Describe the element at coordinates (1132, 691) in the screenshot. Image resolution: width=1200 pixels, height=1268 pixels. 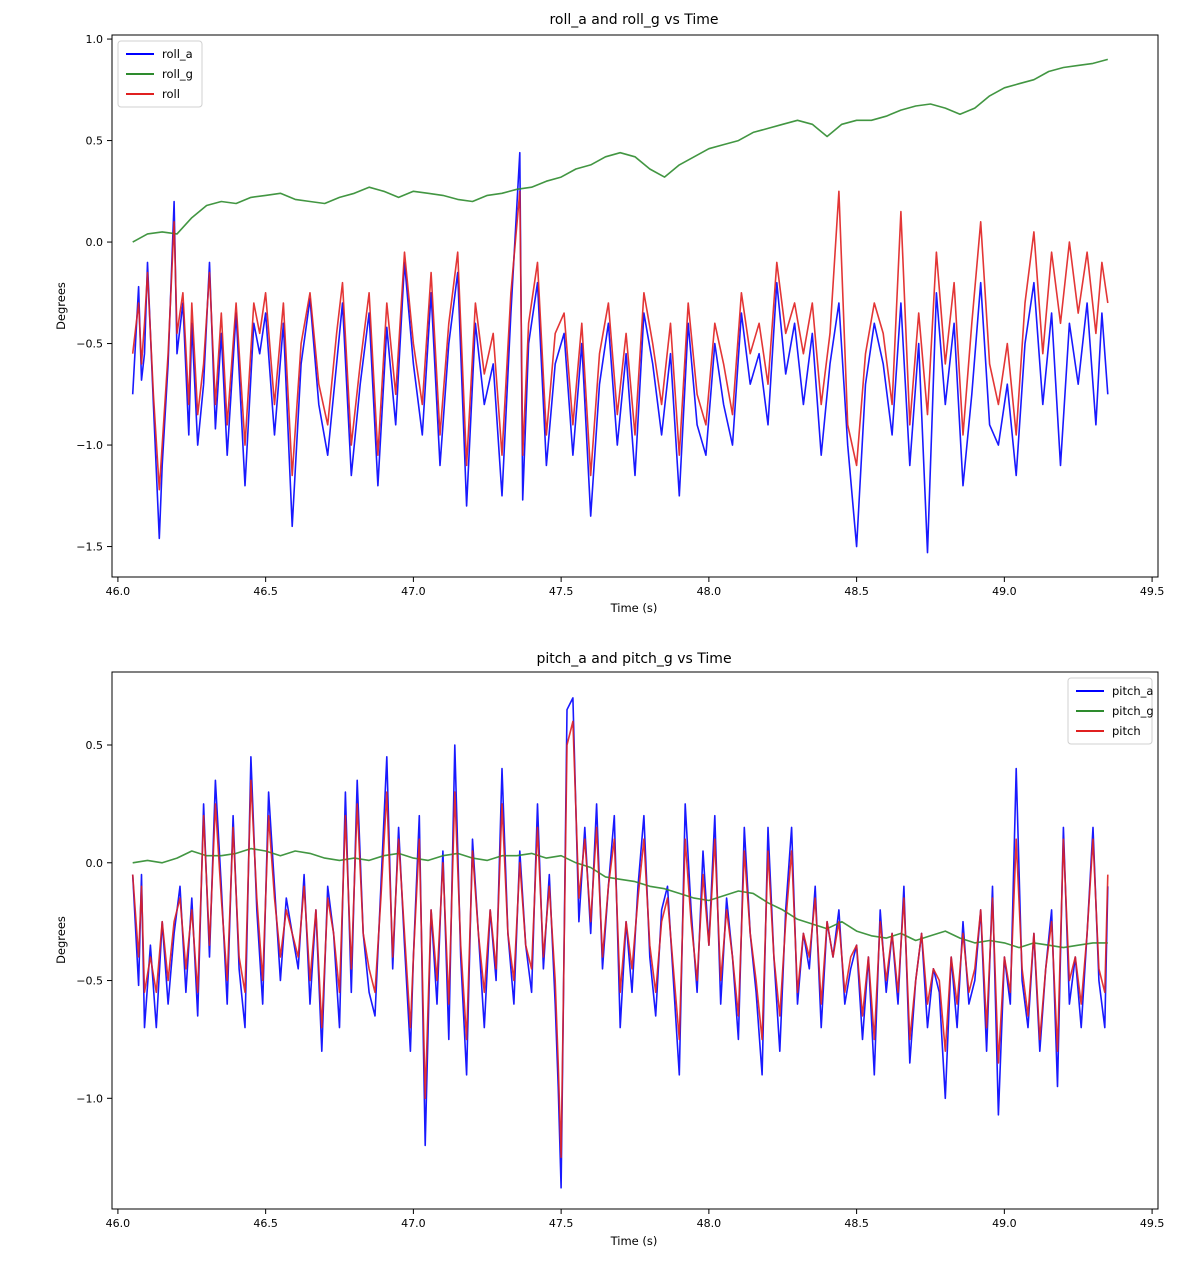
I see `legend-label: pitch_a` at that location.